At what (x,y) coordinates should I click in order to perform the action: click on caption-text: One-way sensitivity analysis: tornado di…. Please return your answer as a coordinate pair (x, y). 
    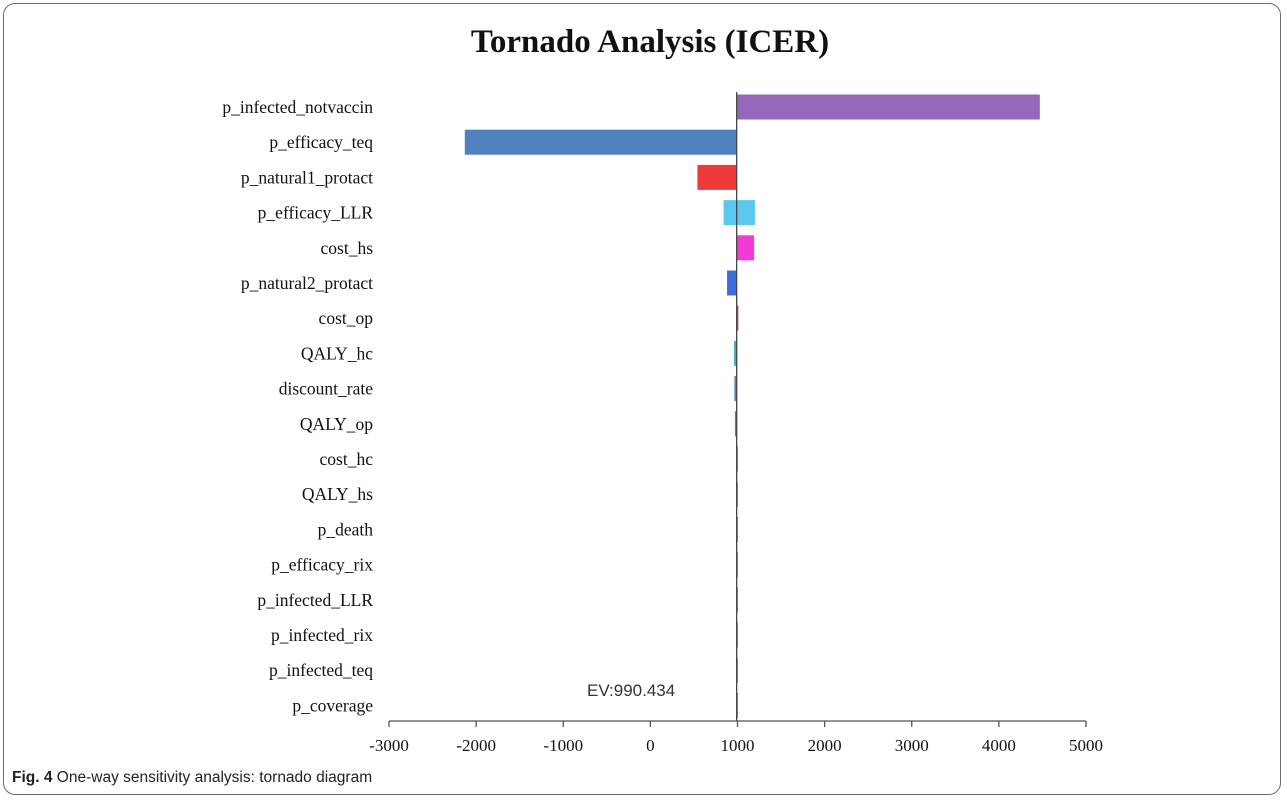
    Looking at the image, I should click on (214, 777).